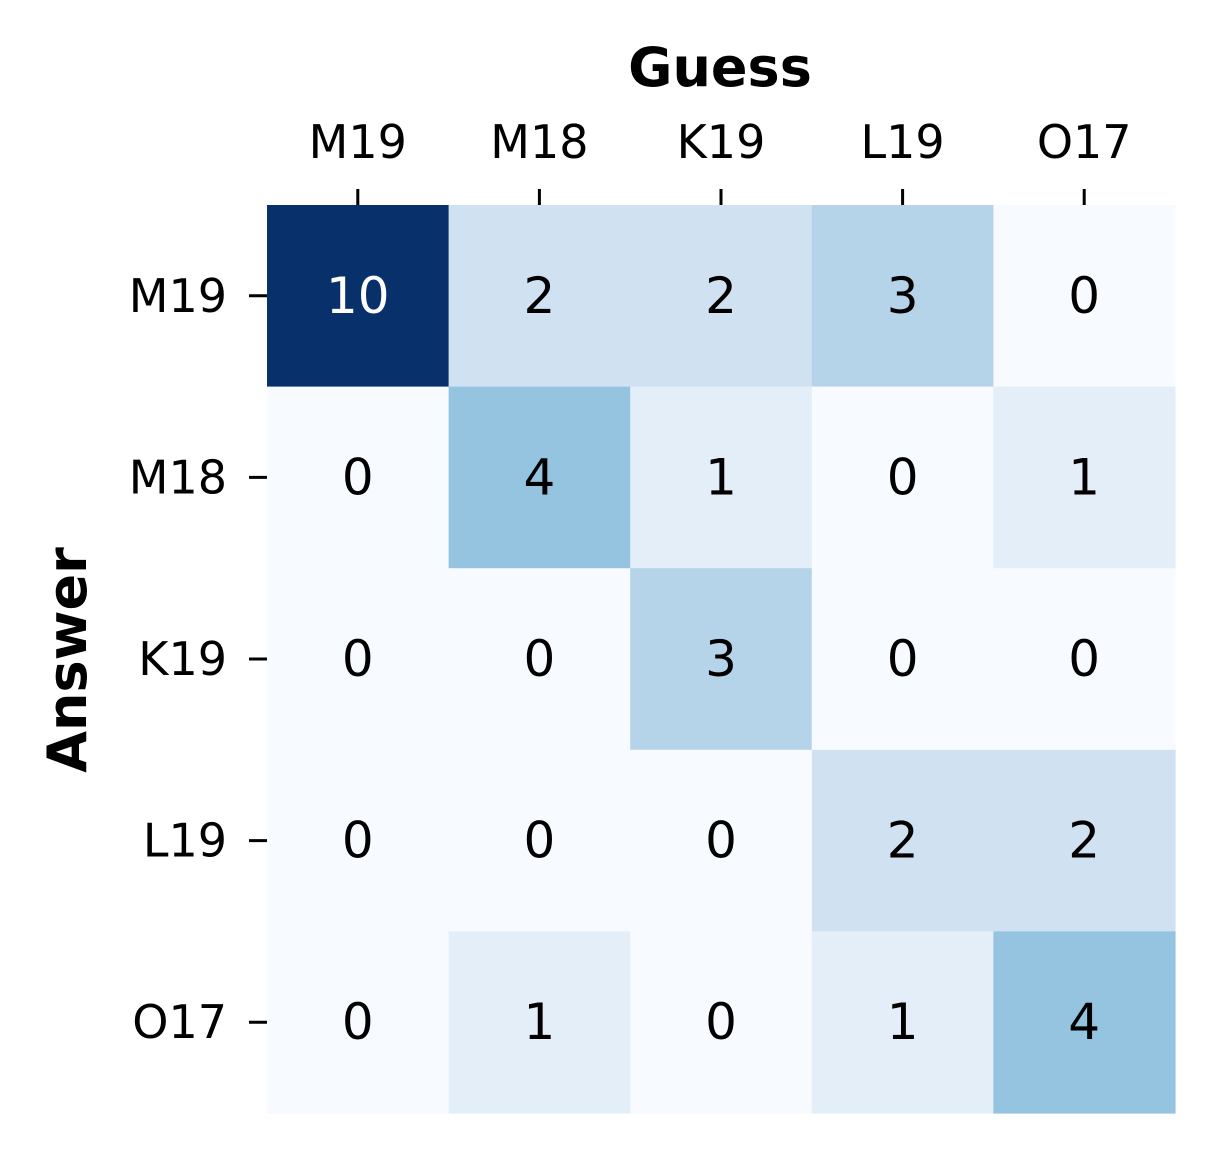 This screenshot has height=1159, width=1214. I want to click on x-tick-label: K19, so click(721, 142).